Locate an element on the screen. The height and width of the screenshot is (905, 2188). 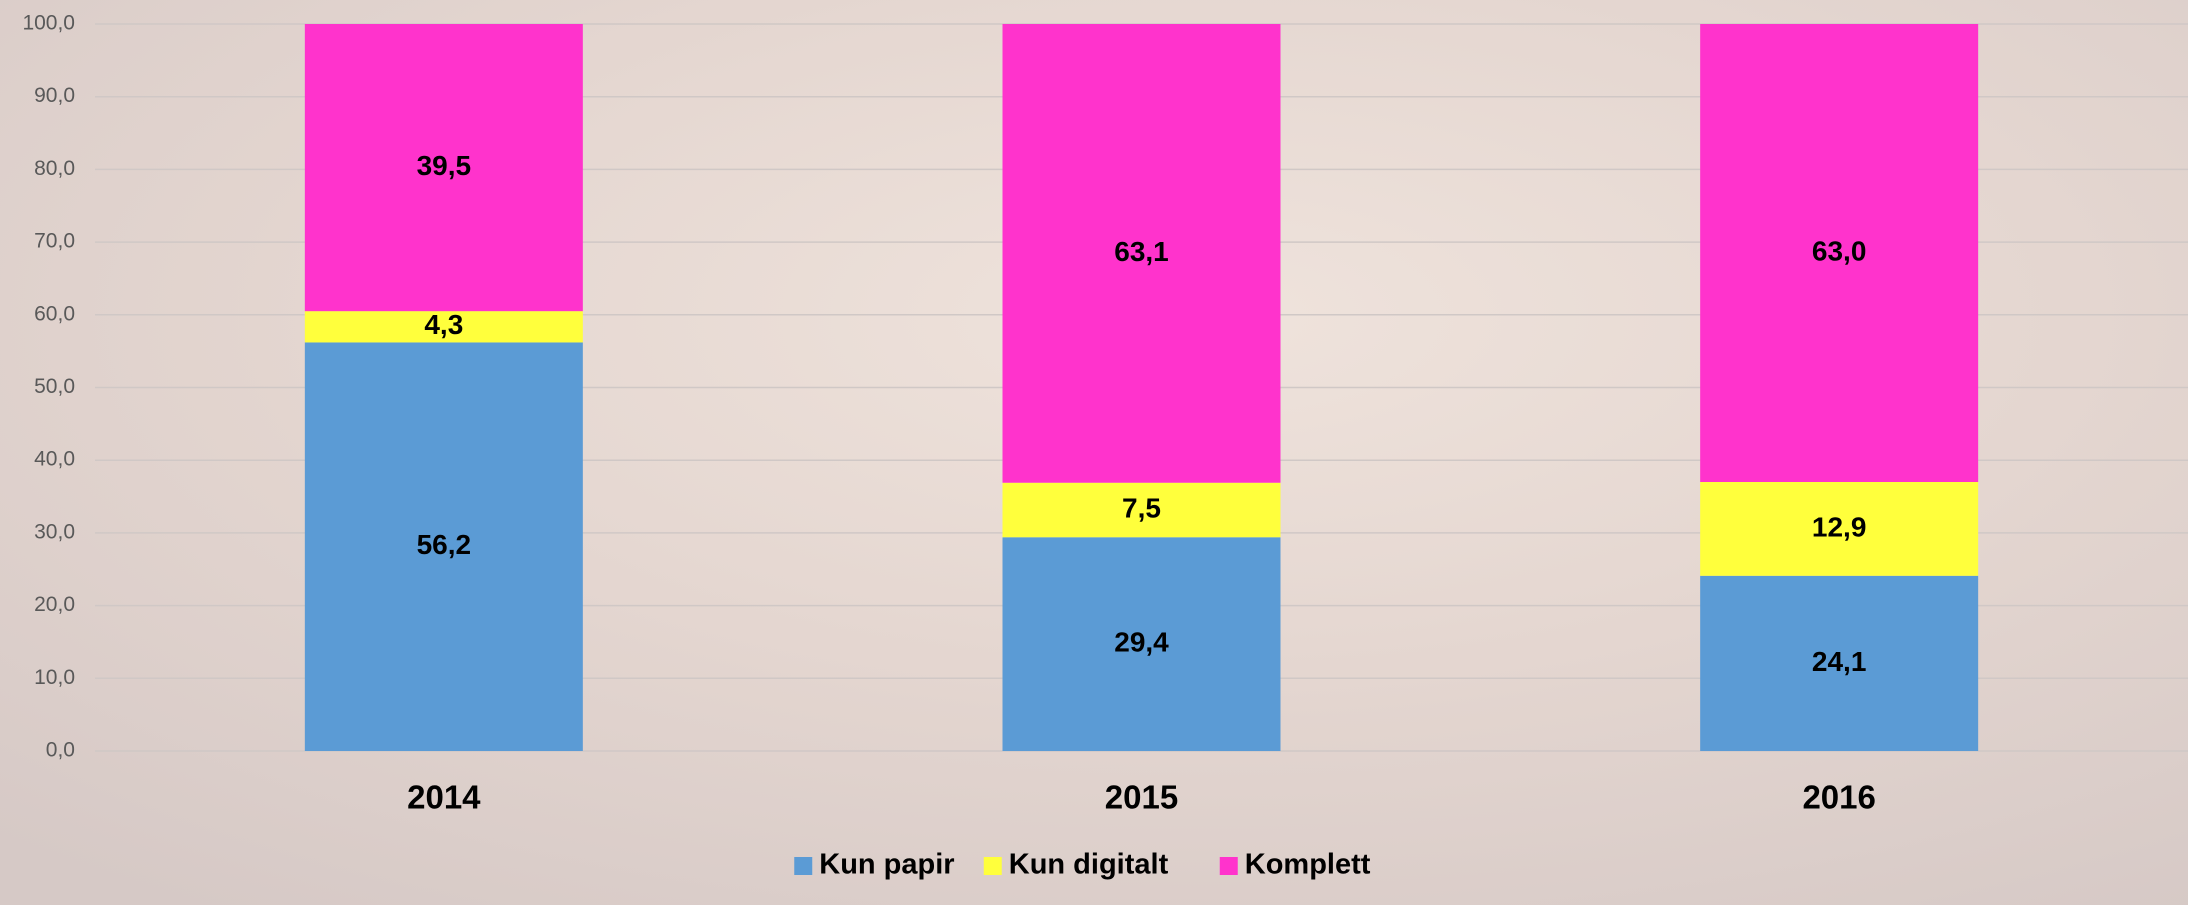
legend-label: Komplett is located at coordinates (1308, 865).